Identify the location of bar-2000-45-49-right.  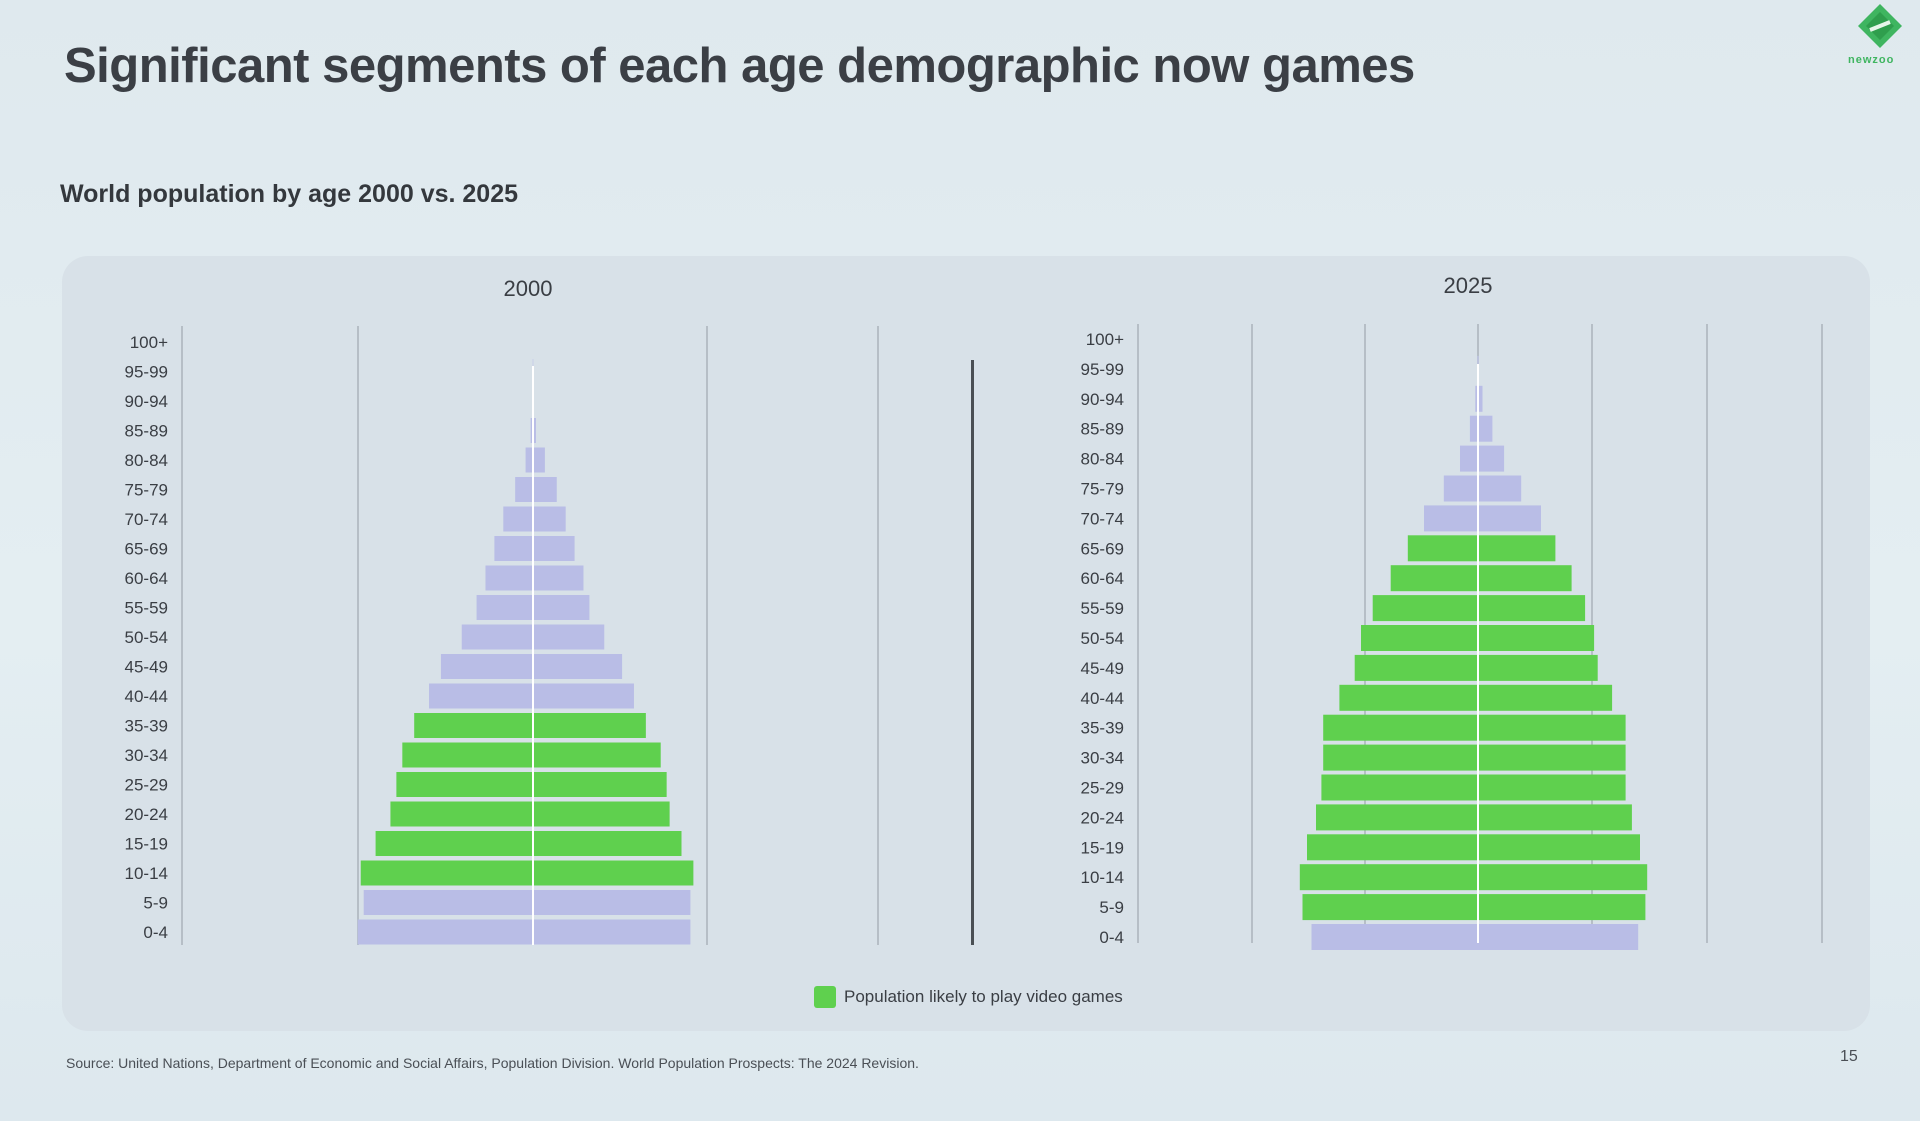
(578, 666).